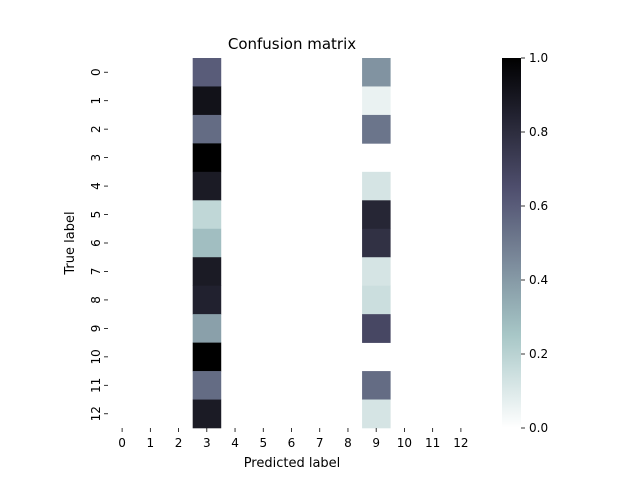  Describe the element at coordinates (292, 463) in the screenshot. I see `x-axis-label: Predicted label` at that location.